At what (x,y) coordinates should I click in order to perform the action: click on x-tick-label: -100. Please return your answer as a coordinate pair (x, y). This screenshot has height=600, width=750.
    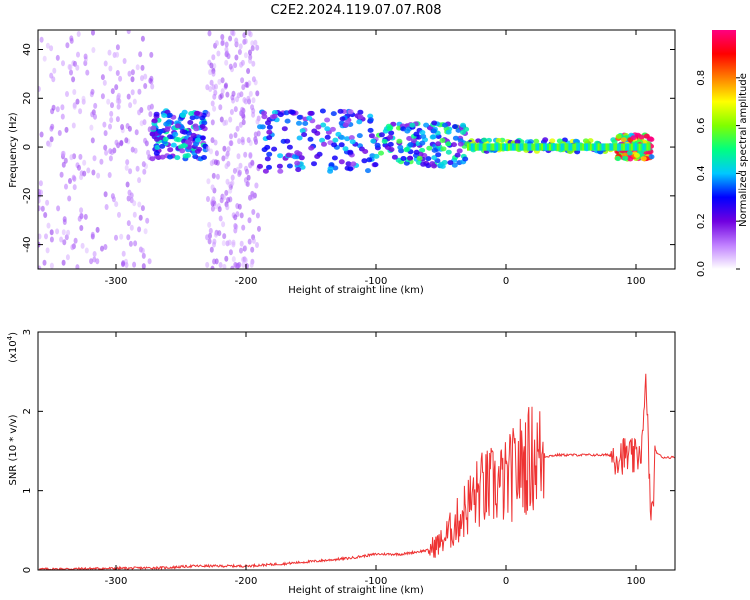
    Looking at the image, I should click on (376, 281).